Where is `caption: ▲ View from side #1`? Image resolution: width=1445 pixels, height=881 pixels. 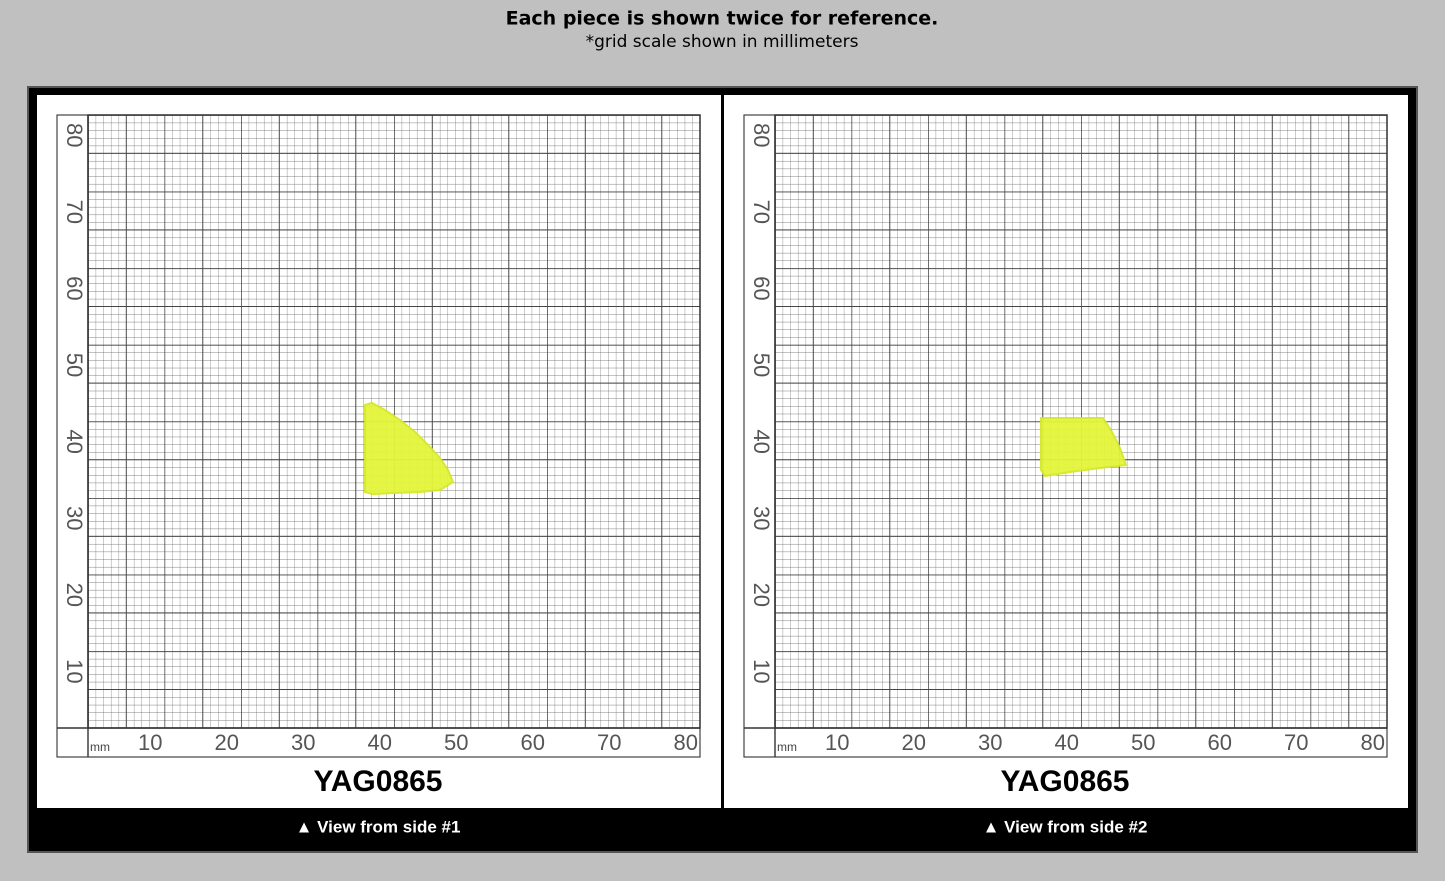 caption: ▲ View from side #1 is located at coordinates (378, 826).